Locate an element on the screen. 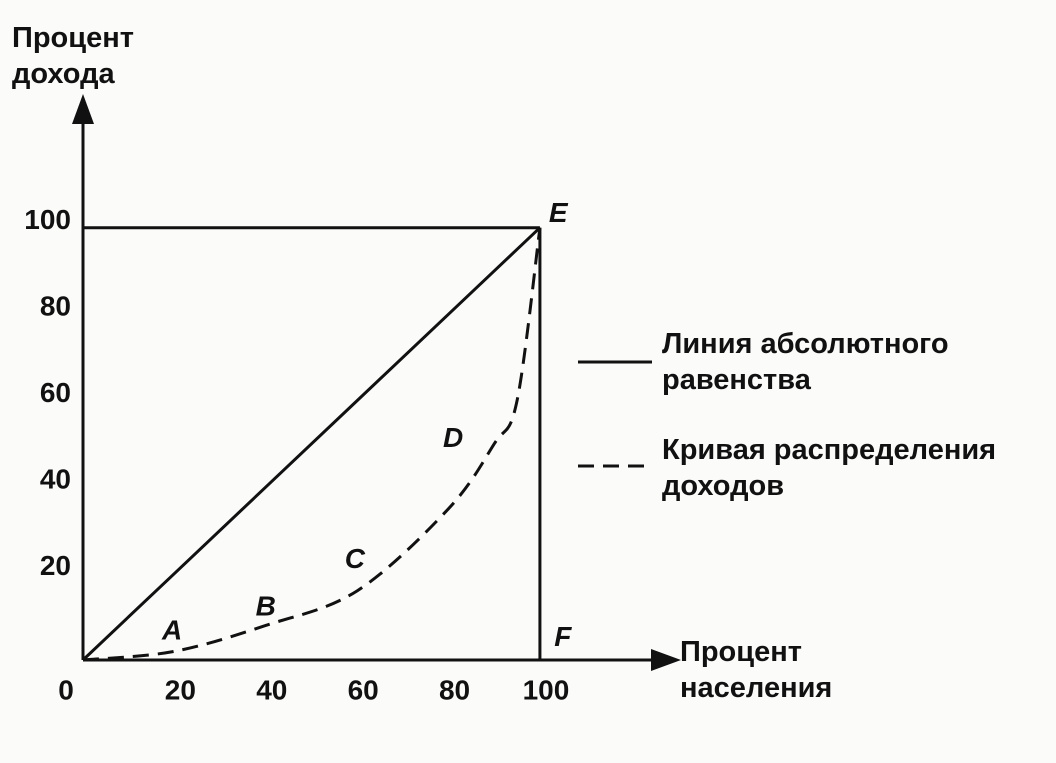  x-tick-label: 40 is located at coordinates (271, 689).